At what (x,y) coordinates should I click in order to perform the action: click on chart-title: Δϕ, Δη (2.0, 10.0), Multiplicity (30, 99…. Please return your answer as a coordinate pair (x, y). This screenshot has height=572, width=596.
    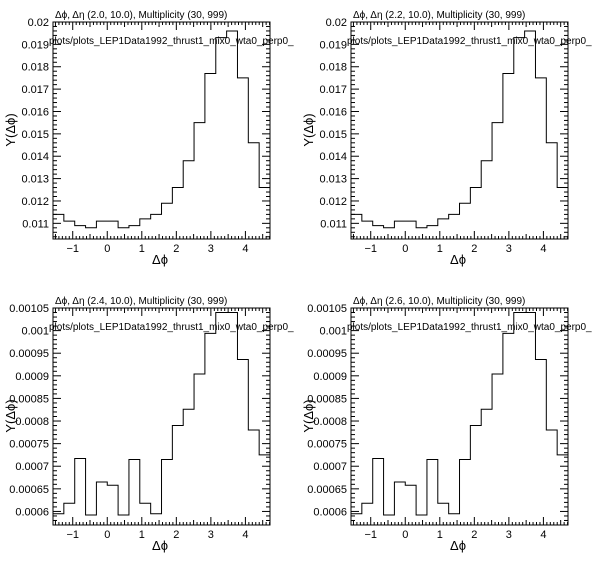
    Looking at the image, I should click on (141, 15).